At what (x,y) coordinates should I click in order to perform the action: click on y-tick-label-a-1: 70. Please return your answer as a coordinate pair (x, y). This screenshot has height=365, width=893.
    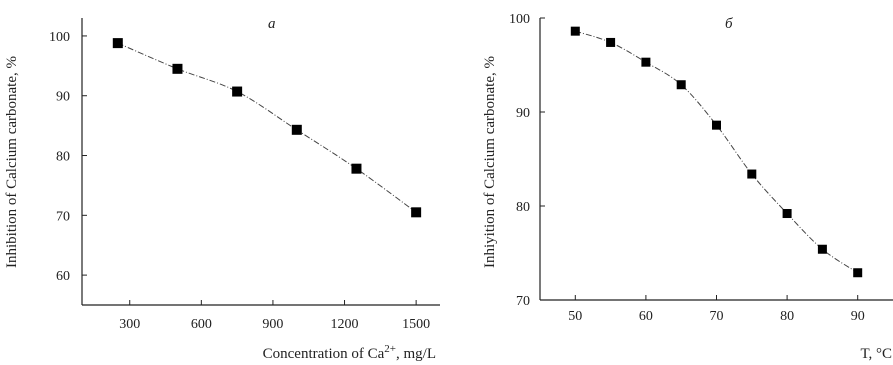
    Looking at the image, I should click on (63, 216).